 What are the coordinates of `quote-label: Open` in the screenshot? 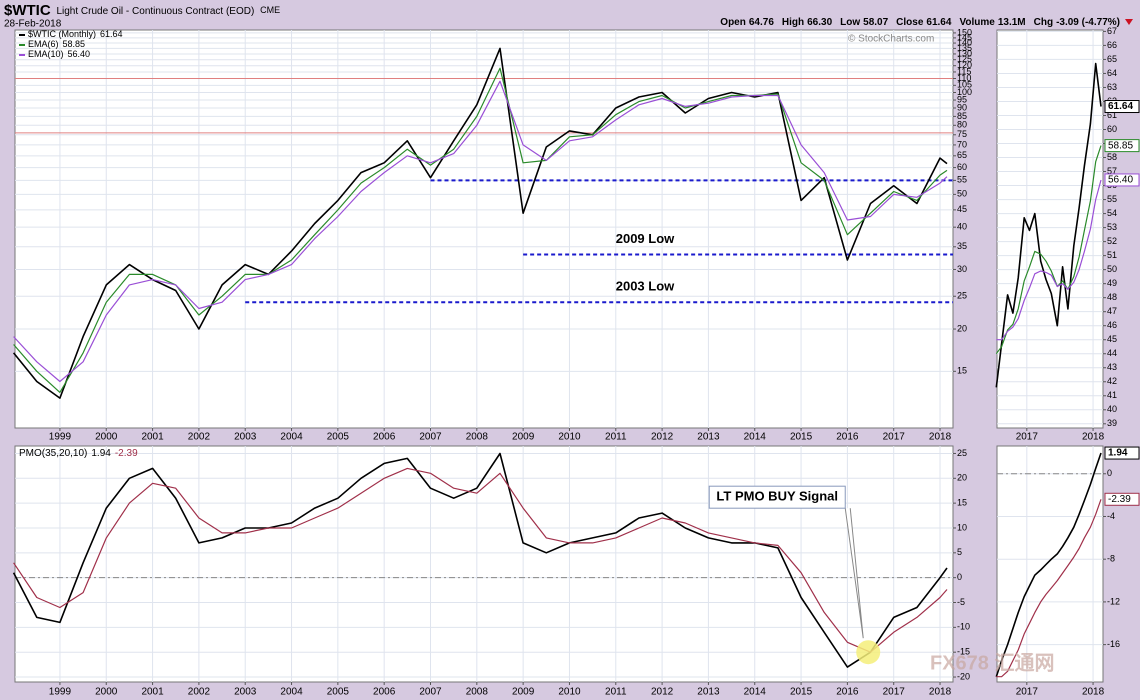 It's located at (733, 22).